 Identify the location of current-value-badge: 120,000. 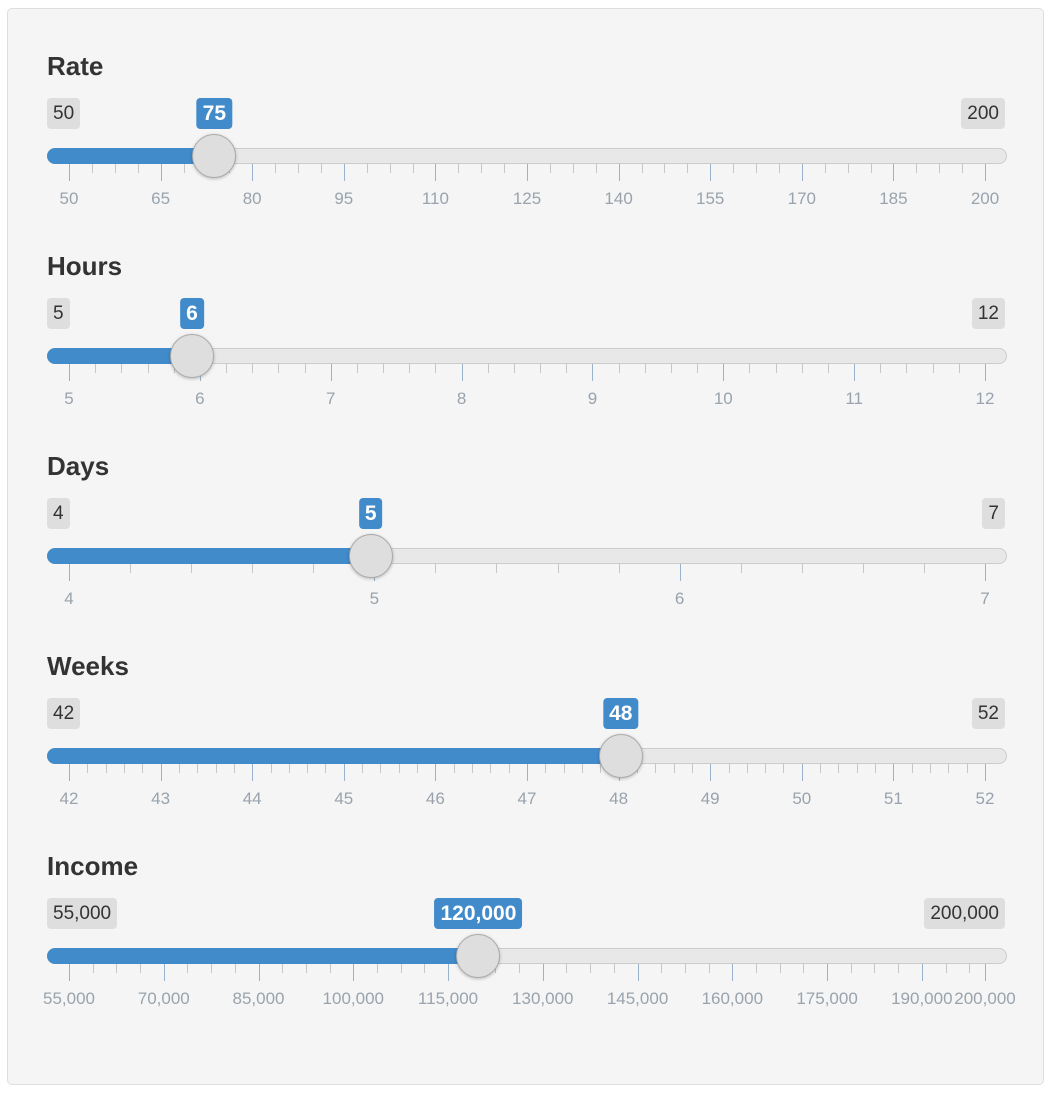
(478, 913).